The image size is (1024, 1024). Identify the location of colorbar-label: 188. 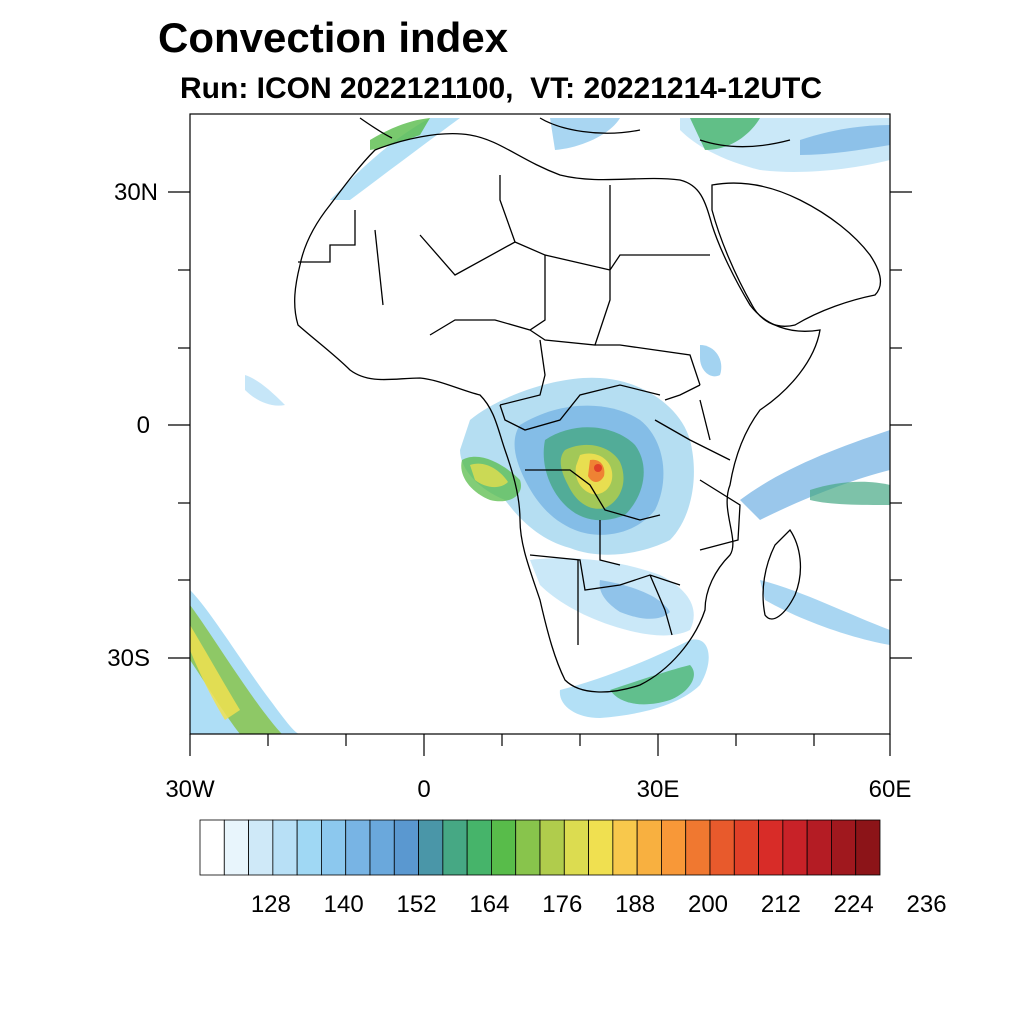
(635, 904).